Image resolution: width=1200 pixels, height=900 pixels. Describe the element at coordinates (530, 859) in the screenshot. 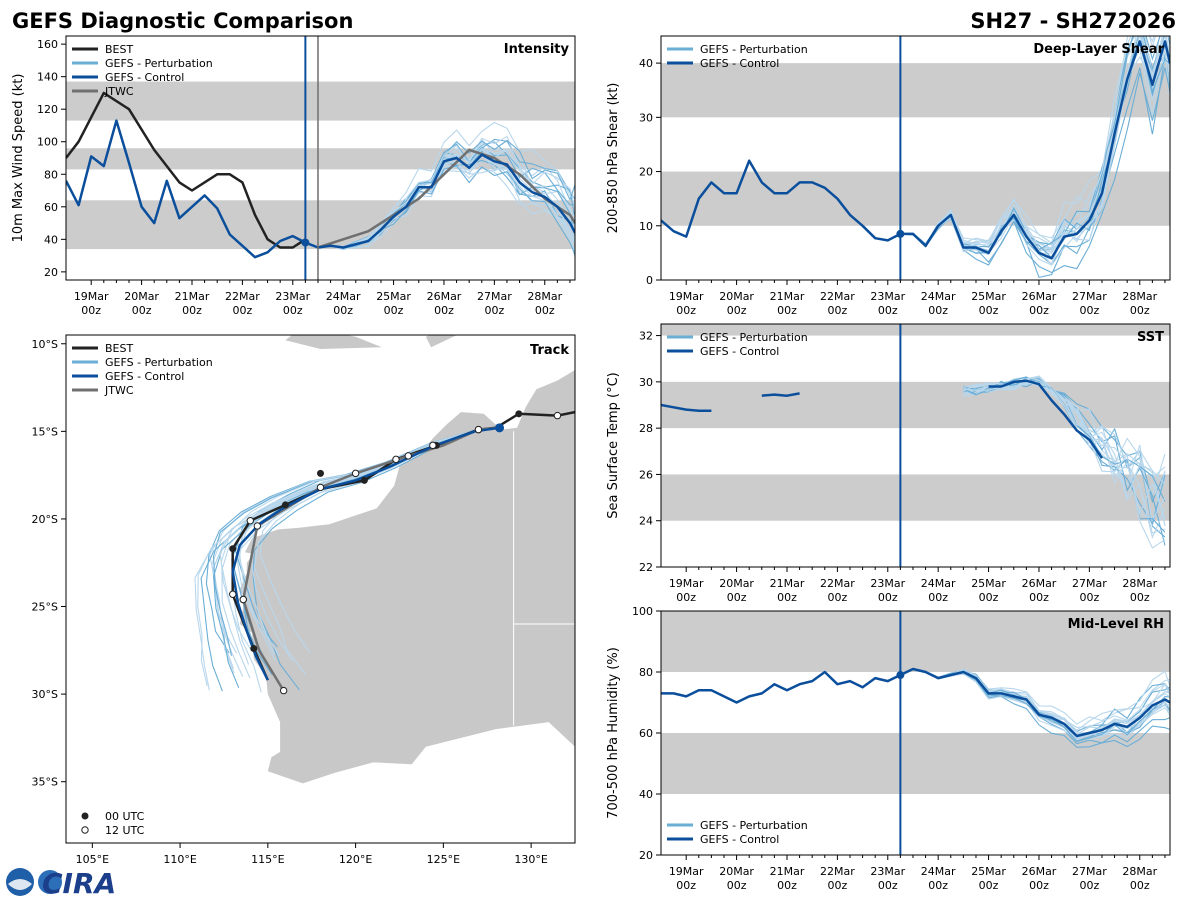

I see `x-tick-label: 130°E` at that location.